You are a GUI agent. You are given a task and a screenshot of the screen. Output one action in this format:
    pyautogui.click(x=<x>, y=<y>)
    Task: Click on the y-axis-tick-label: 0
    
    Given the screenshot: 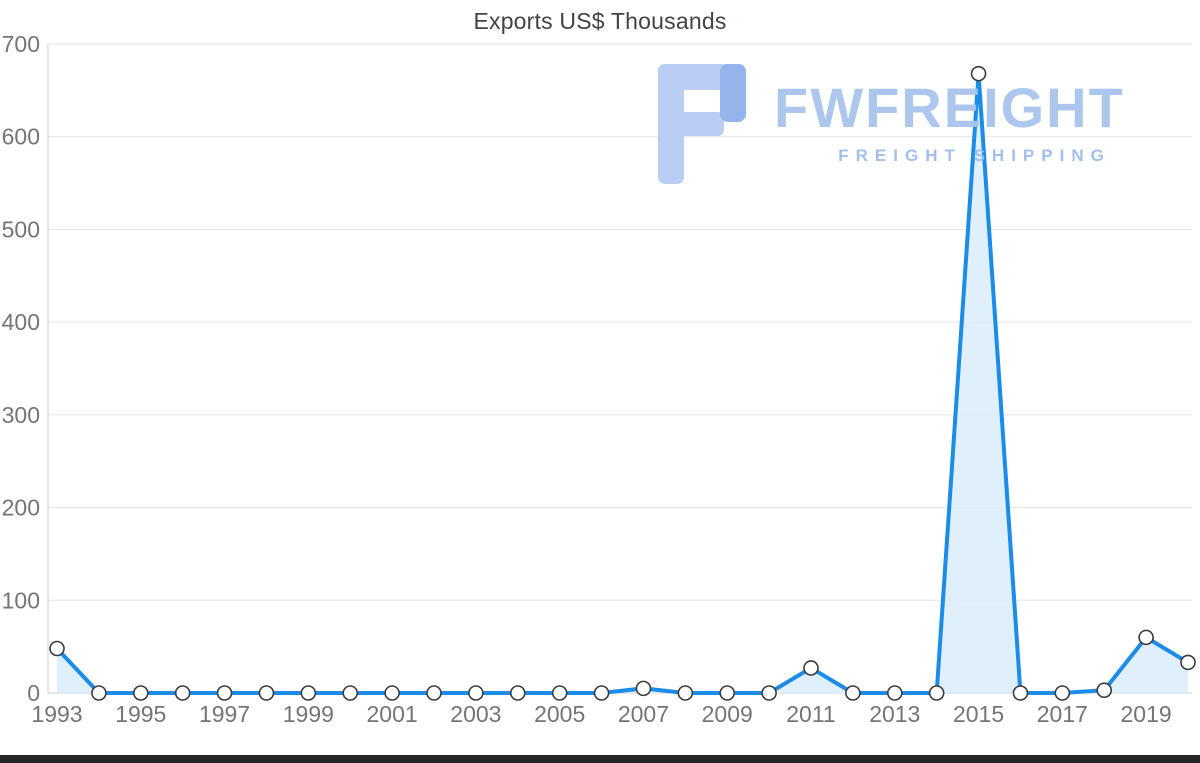 What is the action you would take?
    pyautogui.click(x=33, y=693)
    